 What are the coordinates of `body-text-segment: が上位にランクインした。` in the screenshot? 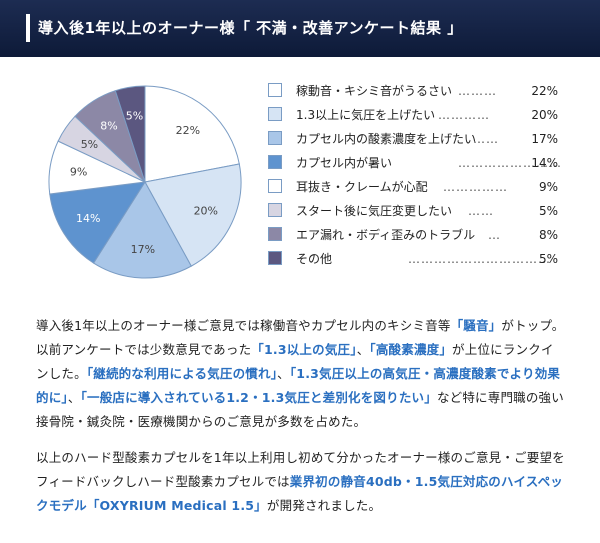 It's located at (295, 361).